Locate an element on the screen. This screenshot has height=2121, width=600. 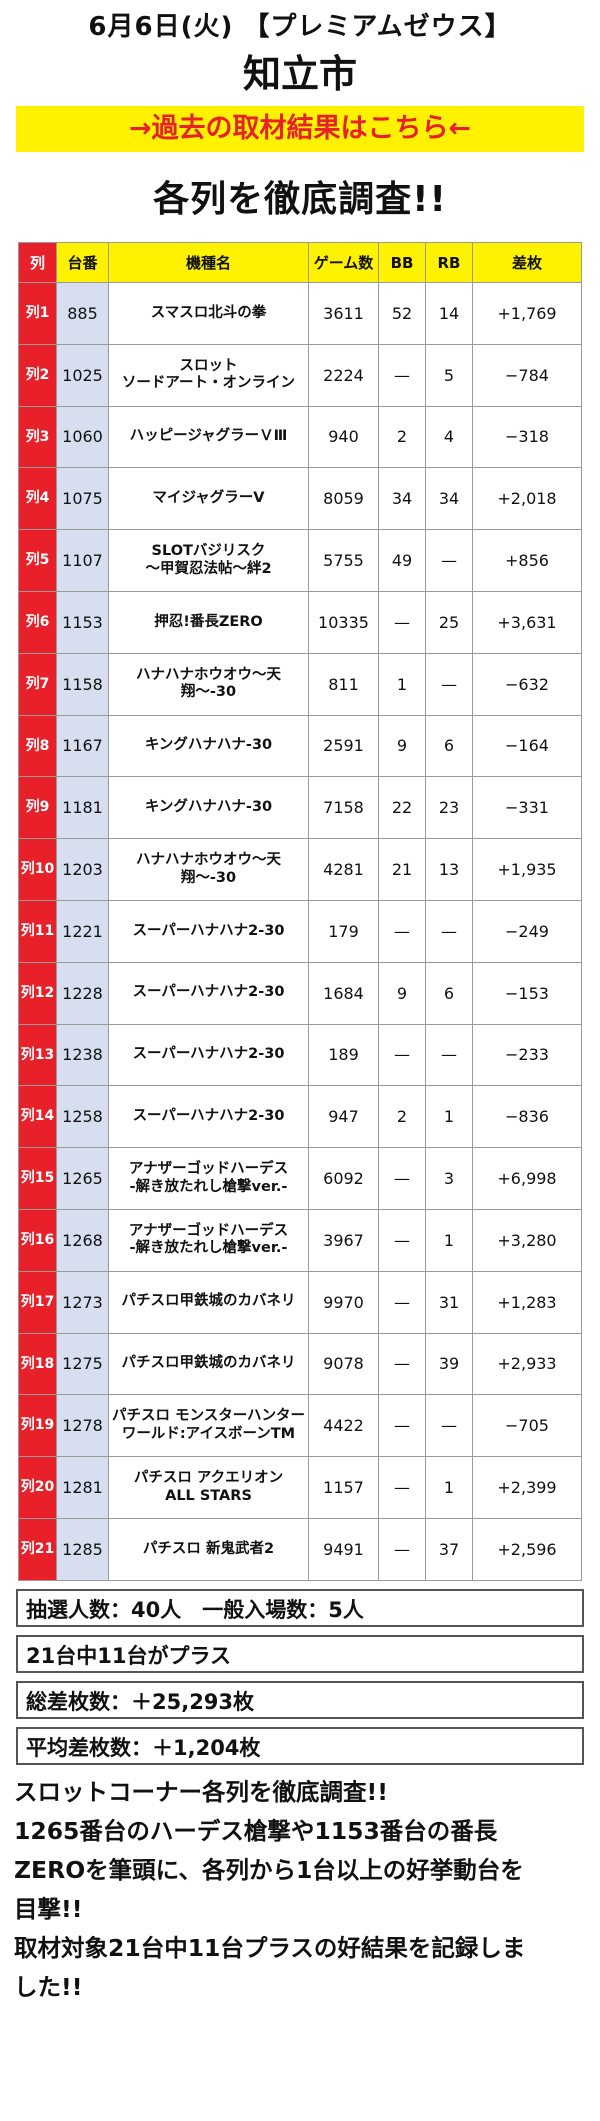
game-count: 7158 is located at coordinates (343, 808).